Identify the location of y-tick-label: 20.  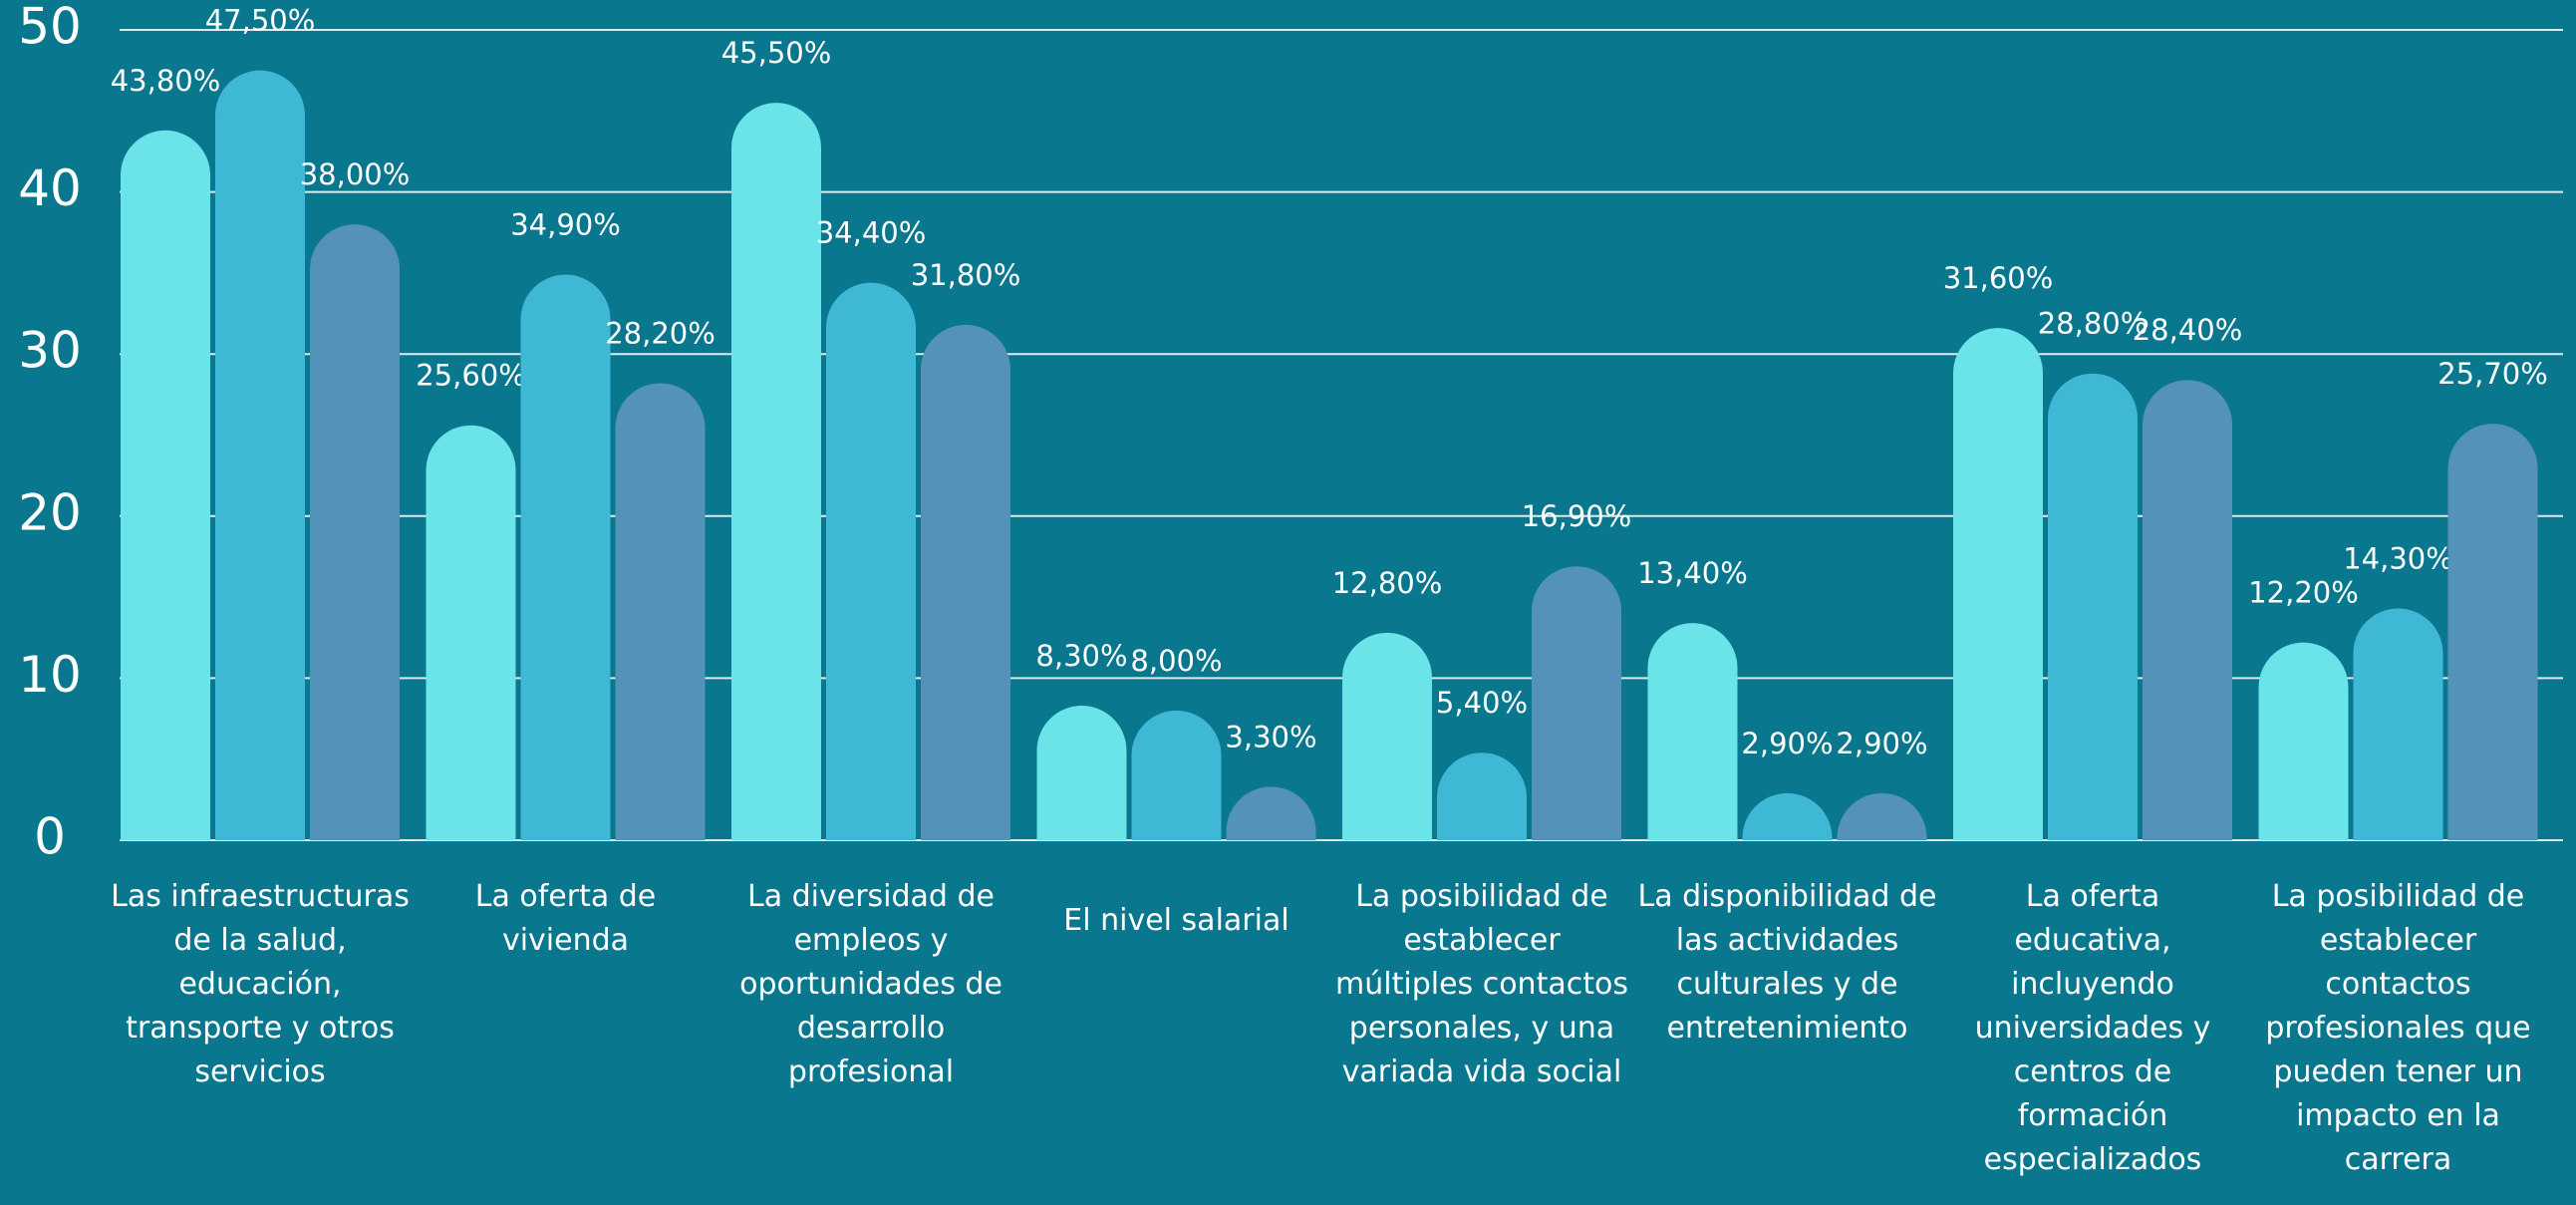
(50, 512).